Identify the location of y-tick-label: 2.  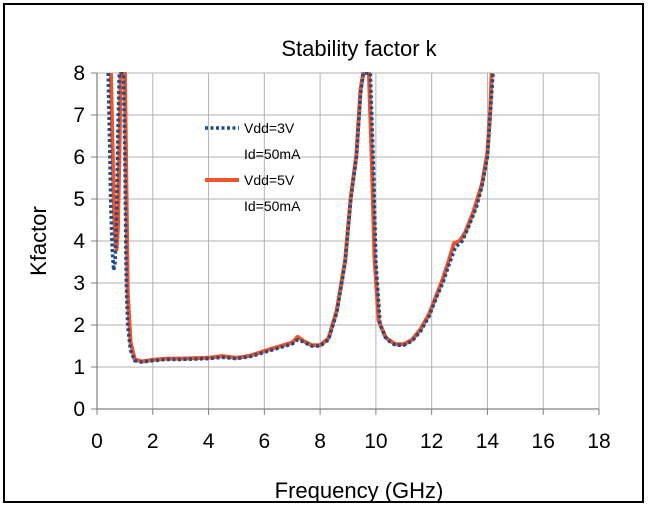
(79, 325).